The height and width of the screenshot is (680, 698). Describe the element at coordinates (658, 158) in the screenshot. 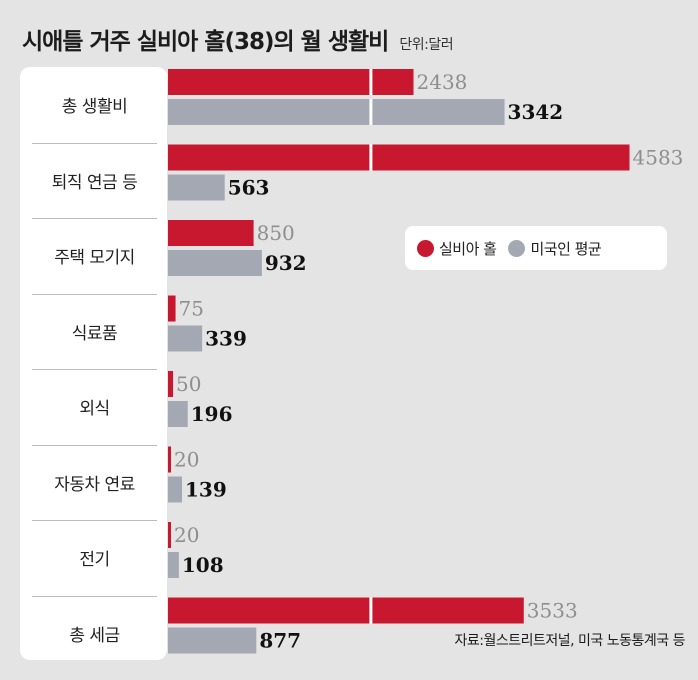

I see `value-label-sylvia: 4583` at that location.